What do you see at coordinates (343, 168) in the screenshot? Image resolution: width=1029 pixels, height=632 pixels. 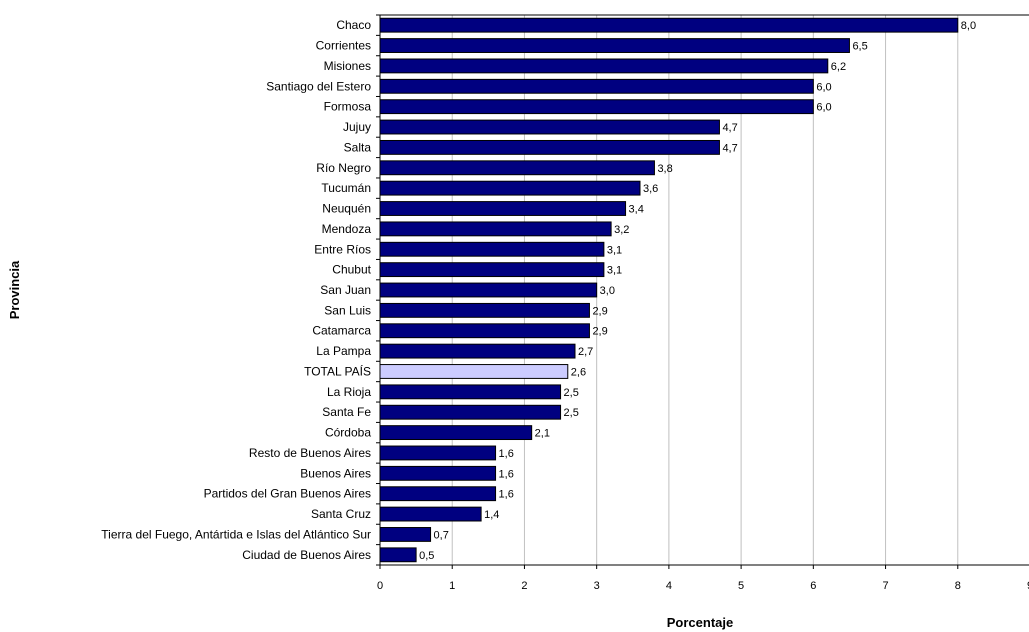 I see `category-label: Río Negro` at bounding box center [343, 168].